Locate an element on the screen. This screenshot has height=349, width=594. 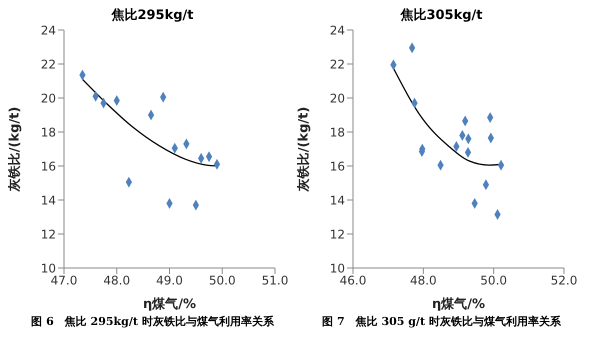
x-tick-label: 47.0 is located at coordinates (64, 281).